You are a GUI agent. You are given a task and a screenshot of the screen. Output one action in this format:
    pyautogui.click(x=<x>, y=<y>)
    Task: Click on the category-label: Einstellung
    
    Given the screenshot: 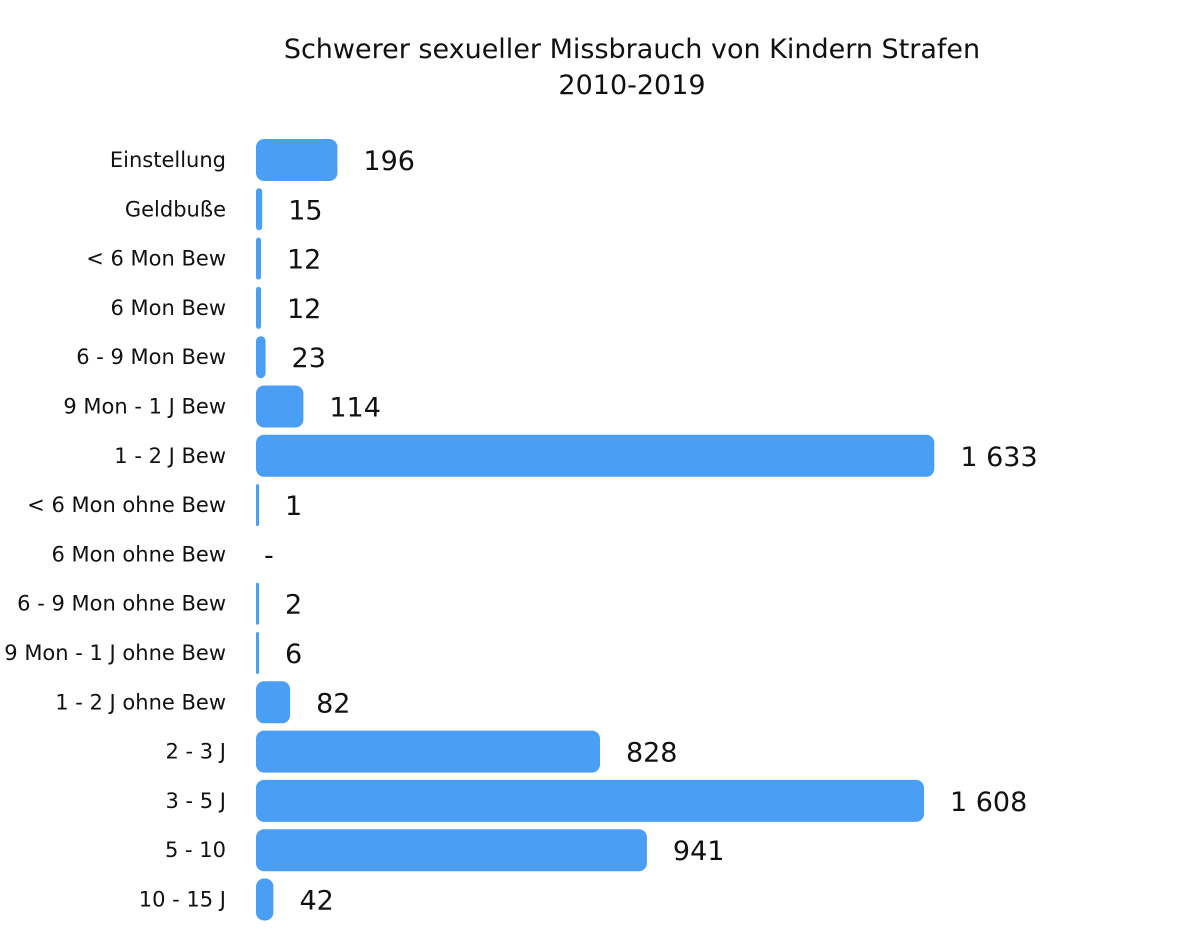 What is the action you would take?
    pyautogui.click(x=168, y=160)
    